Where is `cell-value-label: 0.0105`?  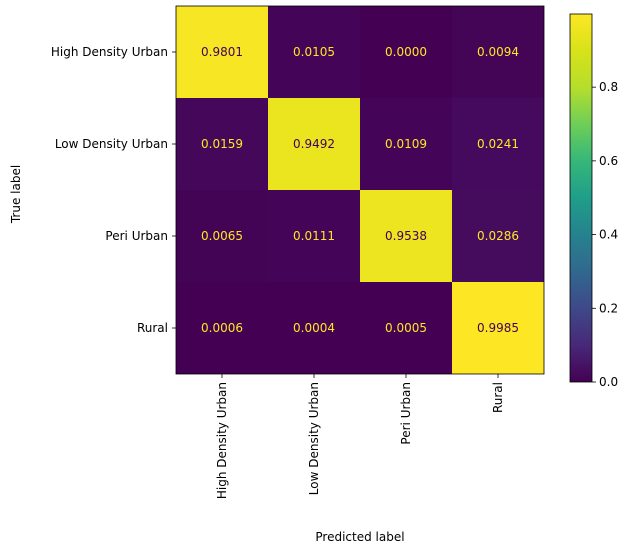 cell-value-label: 0.0105 is located at coordinates (314, 52).